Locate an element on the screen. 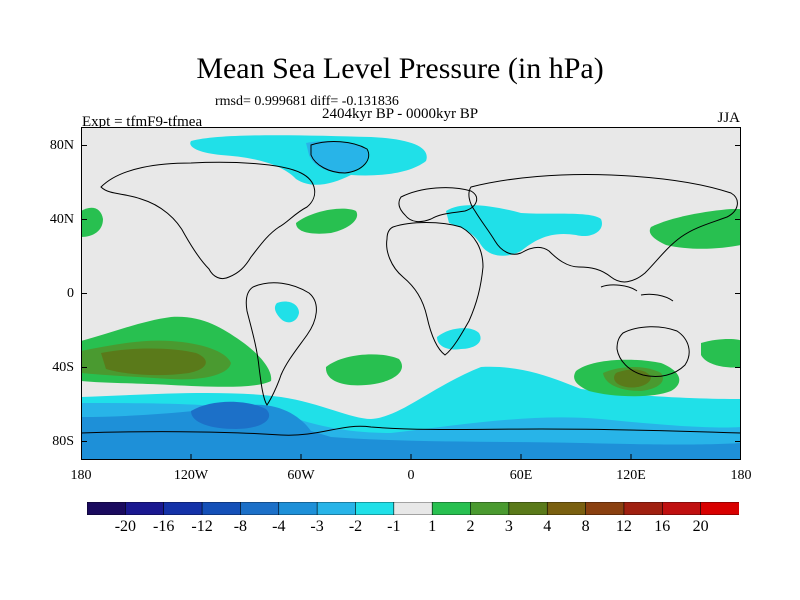 The image size is (800, 600). colorbar-label: 20 is located at coordinates (700, 526).